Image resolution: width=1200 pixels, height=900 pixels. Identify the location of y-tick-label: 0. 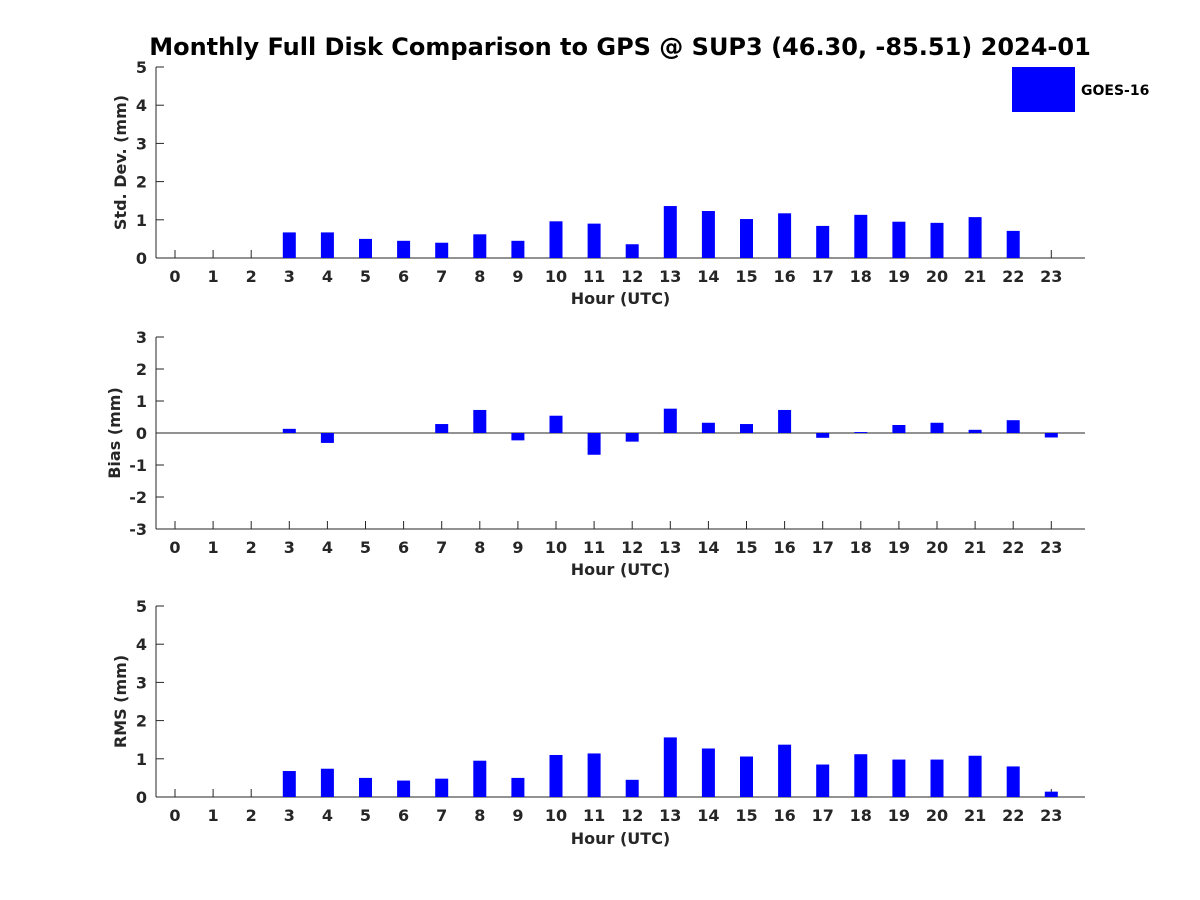
(141, 433).